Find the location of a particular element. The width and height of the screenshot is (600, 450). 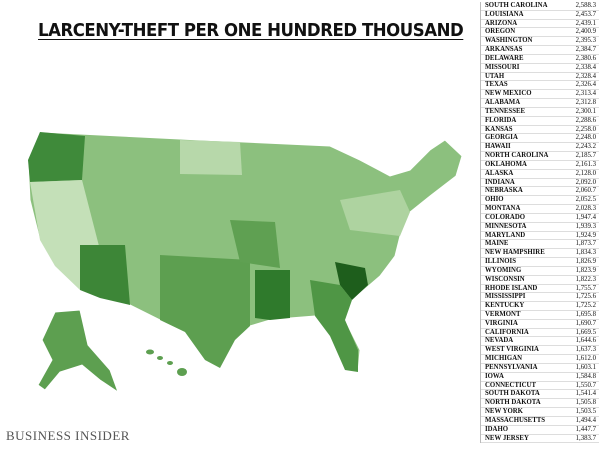

rate-value: 2,052.5 is located at coordinates (585, 200).